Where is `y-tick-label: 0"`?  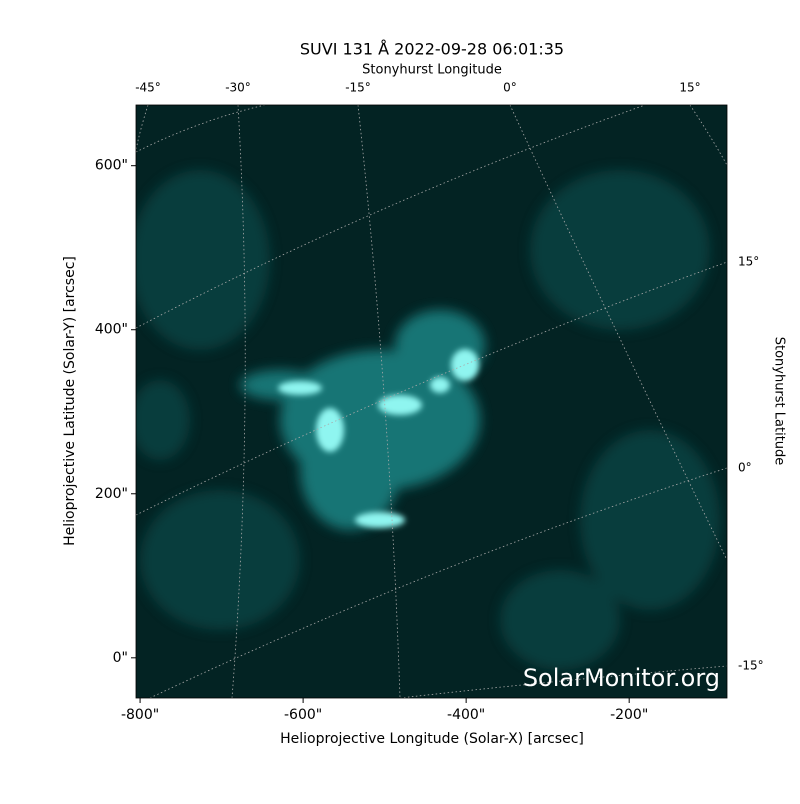 y-tick-label: 0" is located at coordinates (120, 658).